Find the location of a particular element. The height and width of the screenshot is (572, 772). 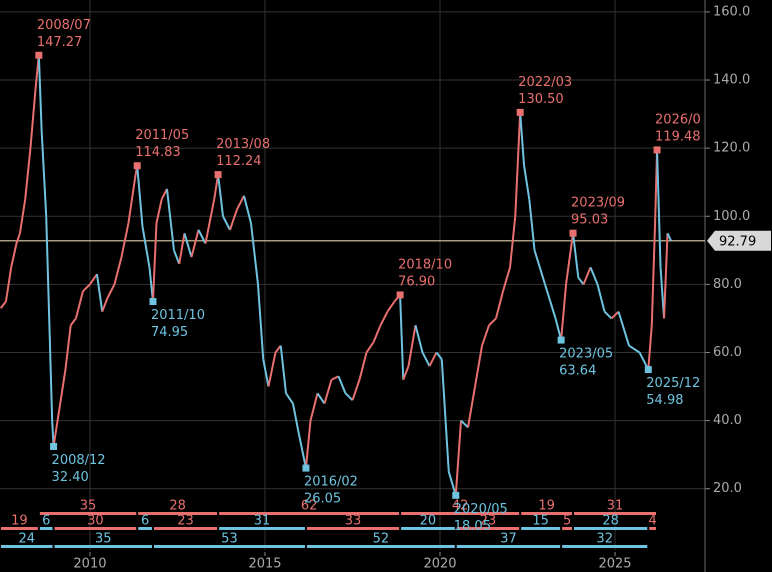

count-label: 62 is located at coordinates (309, 506).